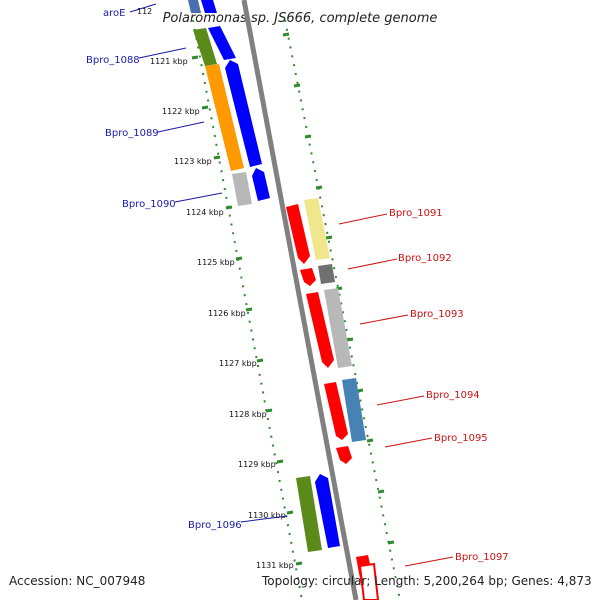 The image size is (600, 600). Describe the element at coordinates (267, 515) in the screenshot. I see `tick-label: 1130 kbp` at that location.